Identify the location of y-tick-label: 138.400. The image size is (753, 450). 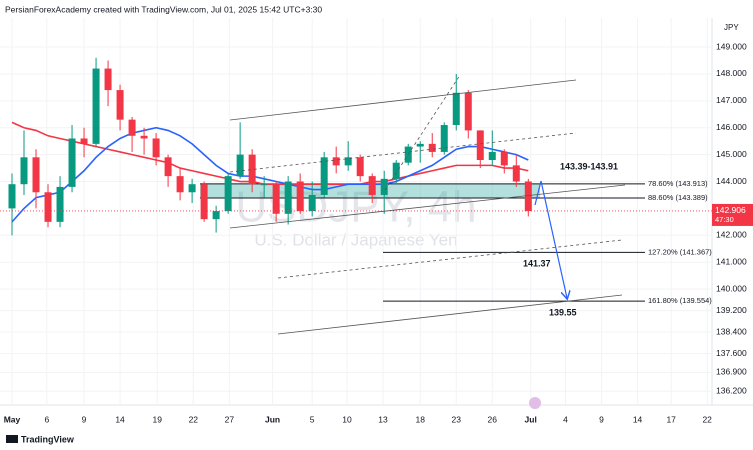
(731, 331).